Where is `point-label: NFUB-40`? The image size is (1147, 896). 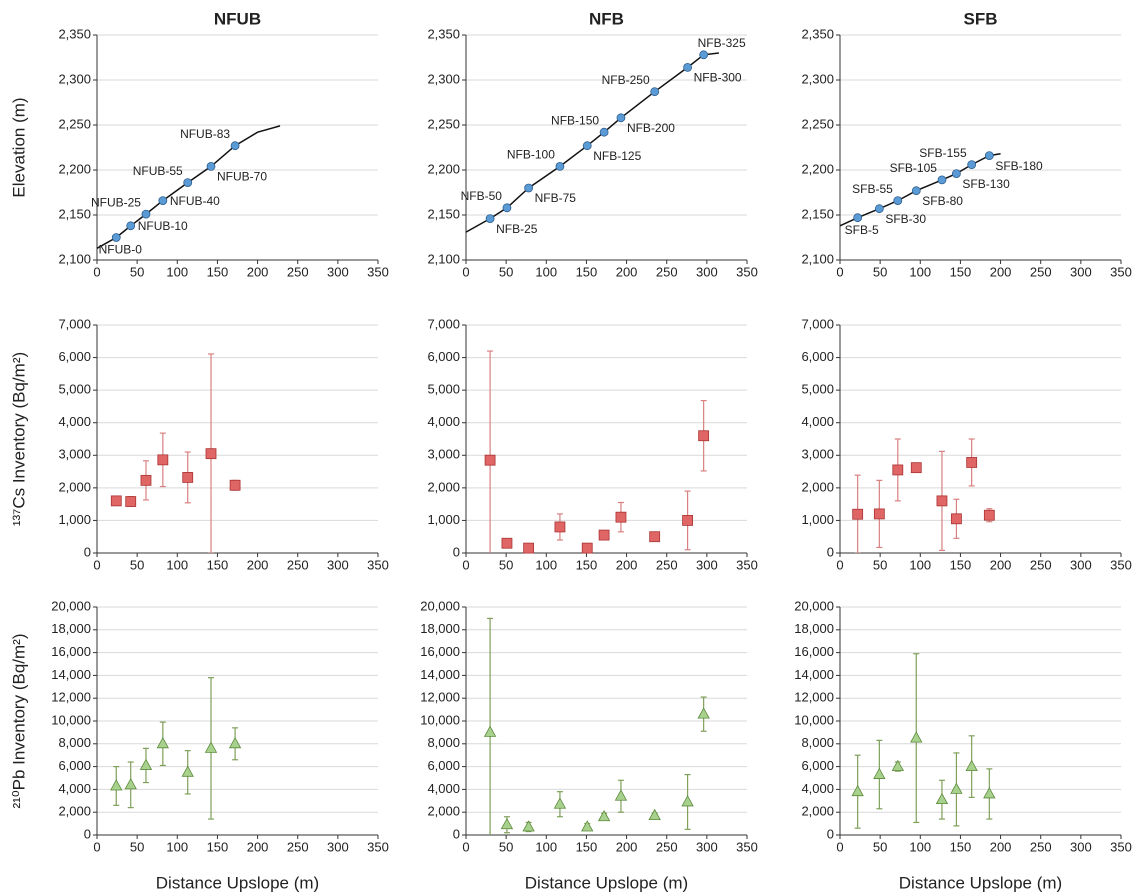
point-label: NFUB-40 is located at coordinates (195, 201).